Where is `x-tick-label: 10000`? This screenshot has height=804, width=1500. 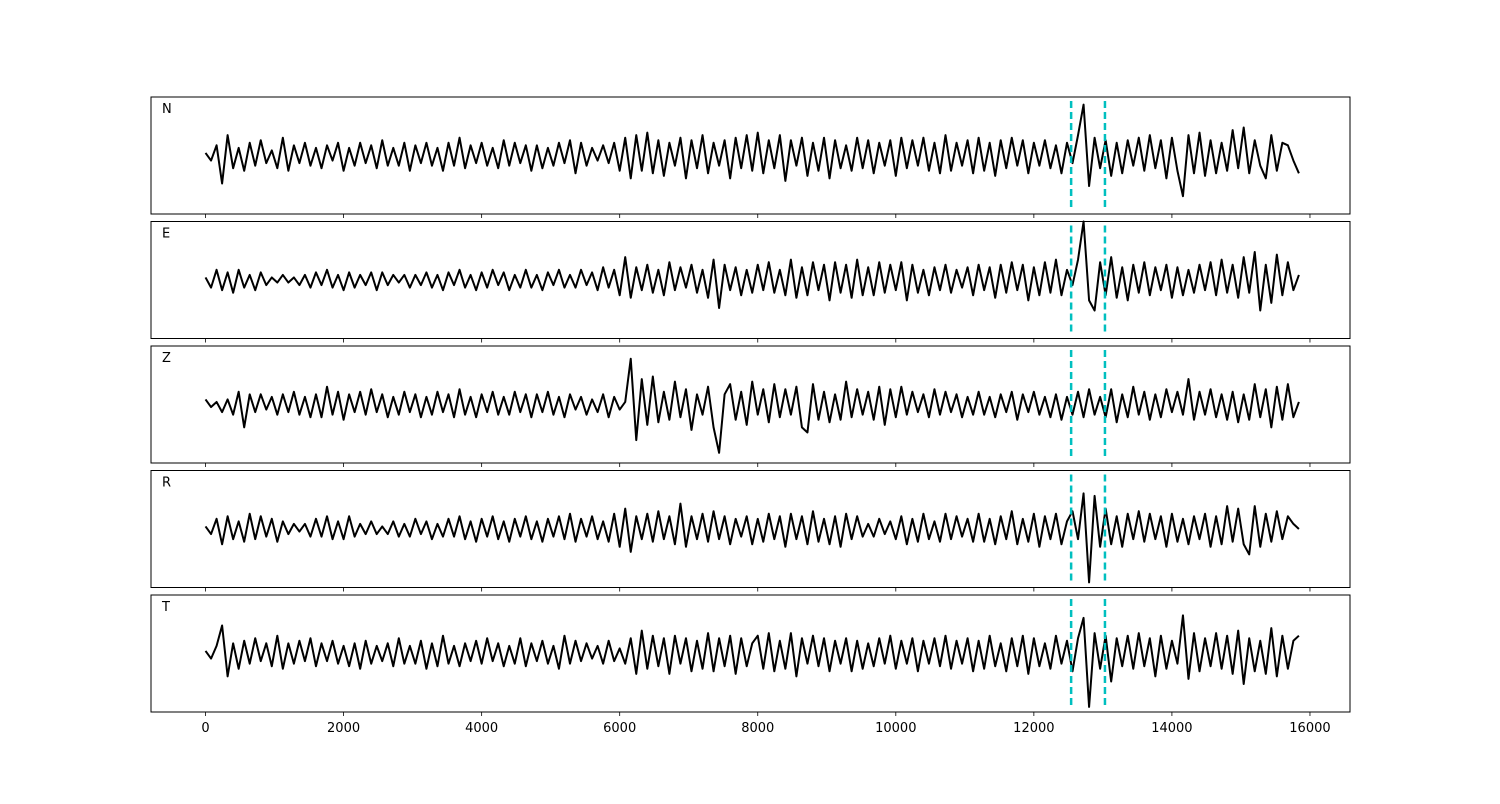
x-tick-label: 10000 is located at coordinates (895, 728).